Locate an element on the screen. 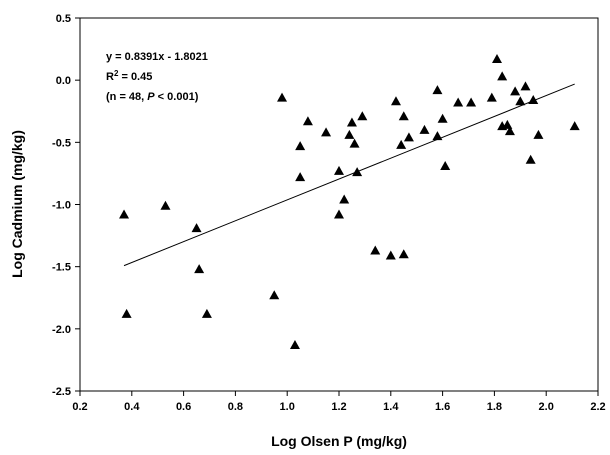  p-part: < 0.001) is located at coordinates (177, 97).